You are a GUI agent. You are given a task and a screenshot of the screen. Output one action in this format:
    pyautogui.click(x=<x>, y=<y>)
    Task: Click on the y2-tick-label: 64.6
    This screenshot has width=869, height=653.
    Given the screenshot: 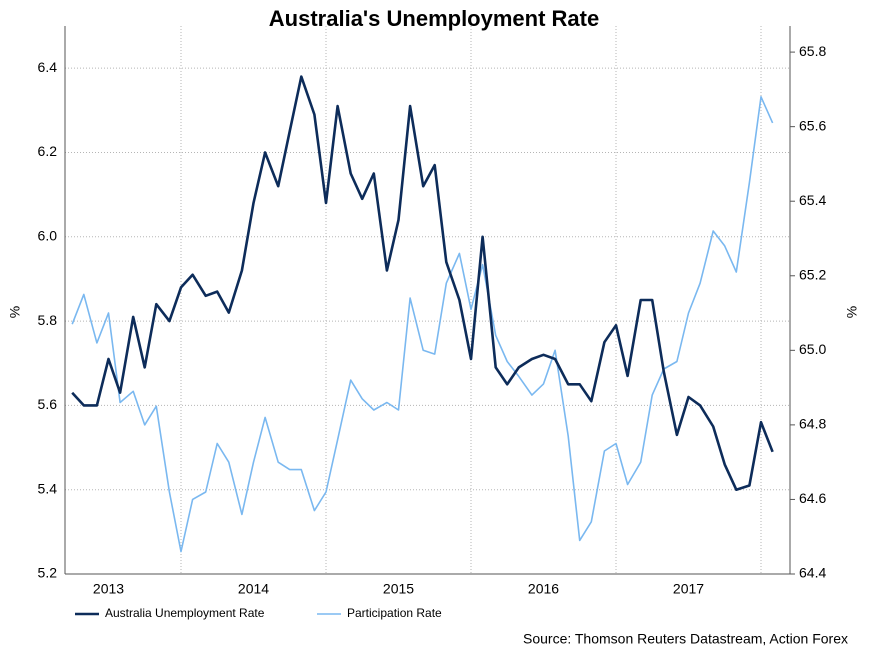 What is the action you would take?
    pyautogui.click(x=812, y=498)
    